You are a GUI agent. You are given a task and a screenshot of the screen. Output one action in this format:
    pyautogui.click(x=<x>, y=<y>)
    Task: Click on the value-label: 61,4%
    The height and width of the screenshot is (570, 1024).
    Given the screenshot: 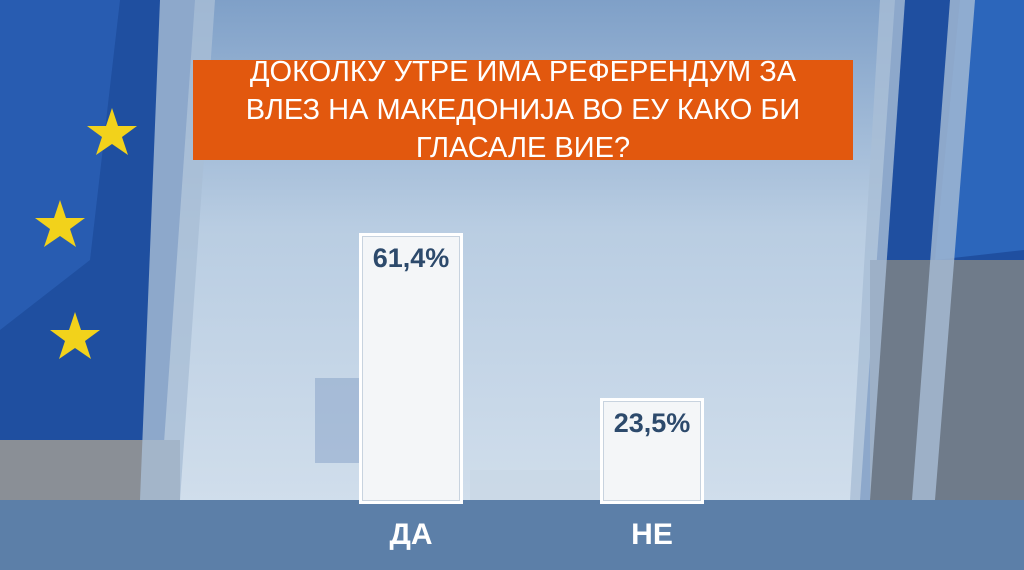 What is the action you would take?
    pyautogui.click(x=411, y=257)
    